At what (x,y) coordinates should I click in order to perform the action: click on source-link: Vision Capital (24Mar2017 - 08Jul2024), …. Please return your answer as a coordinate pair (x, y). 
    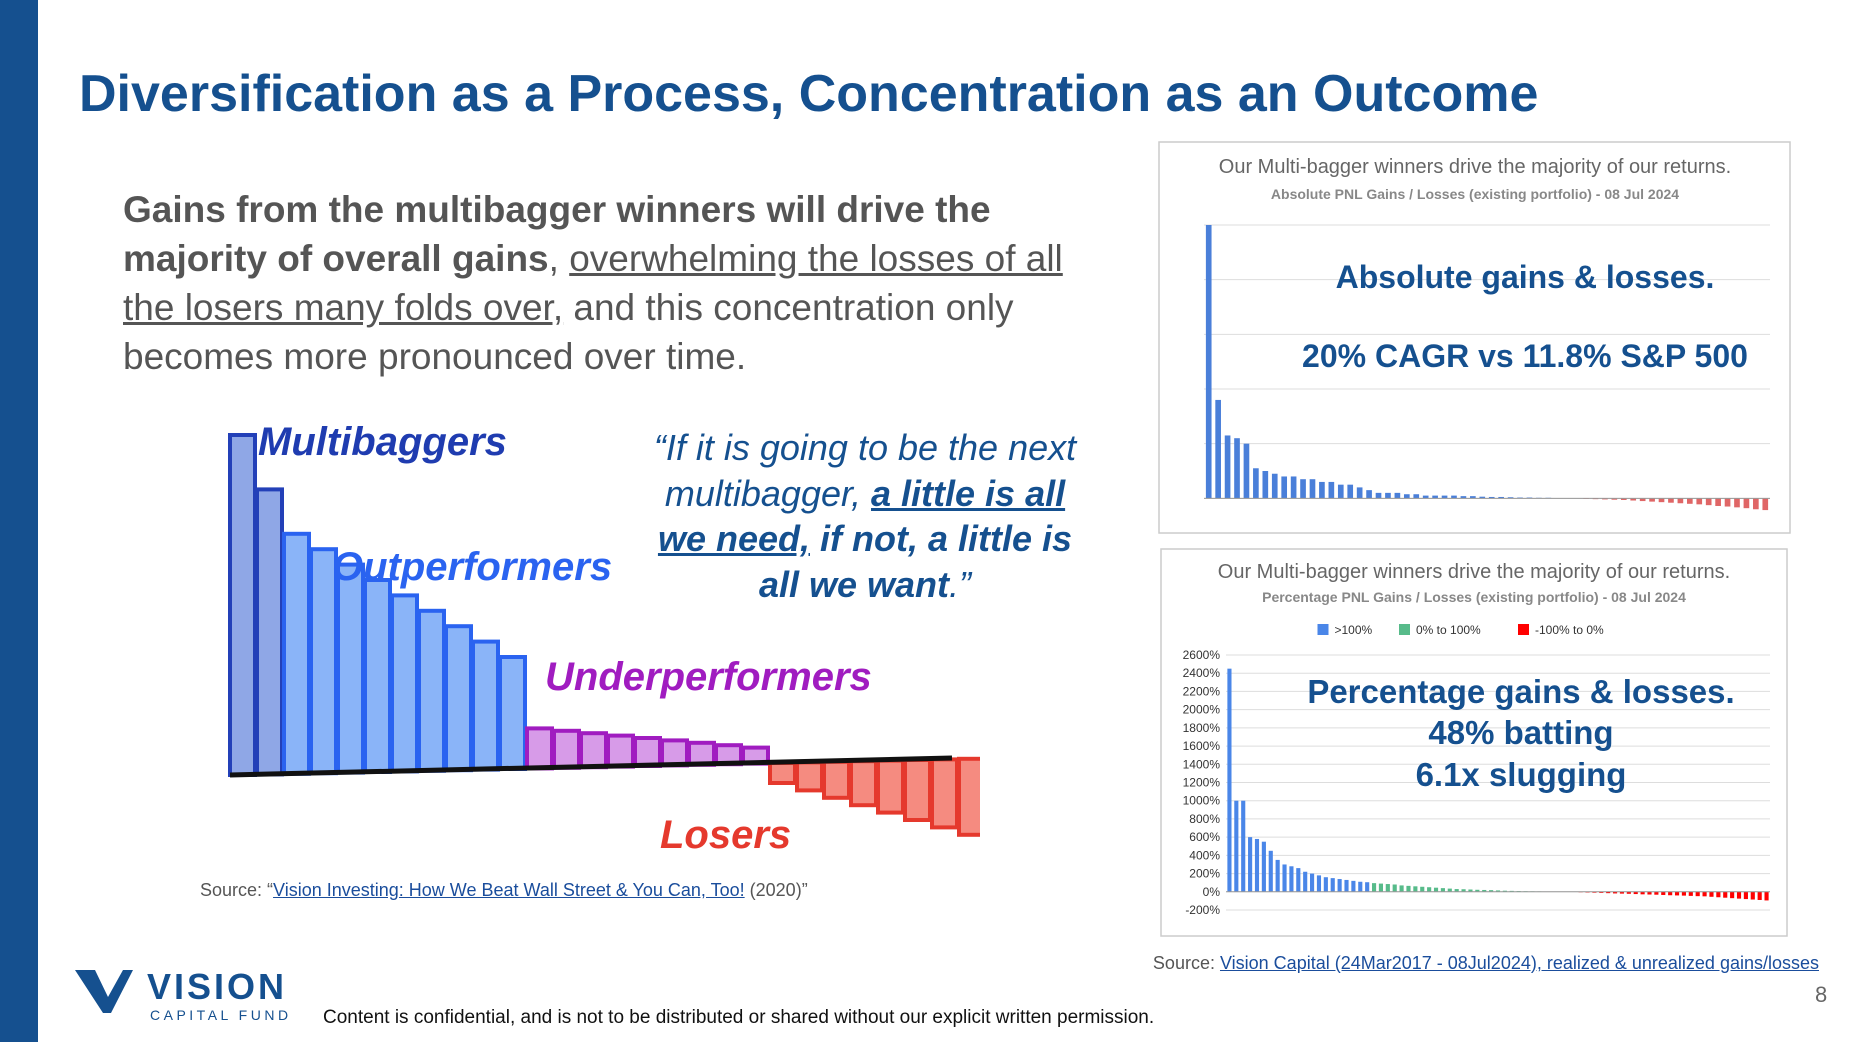
    Looking at the image, I should click on (1519, 963).